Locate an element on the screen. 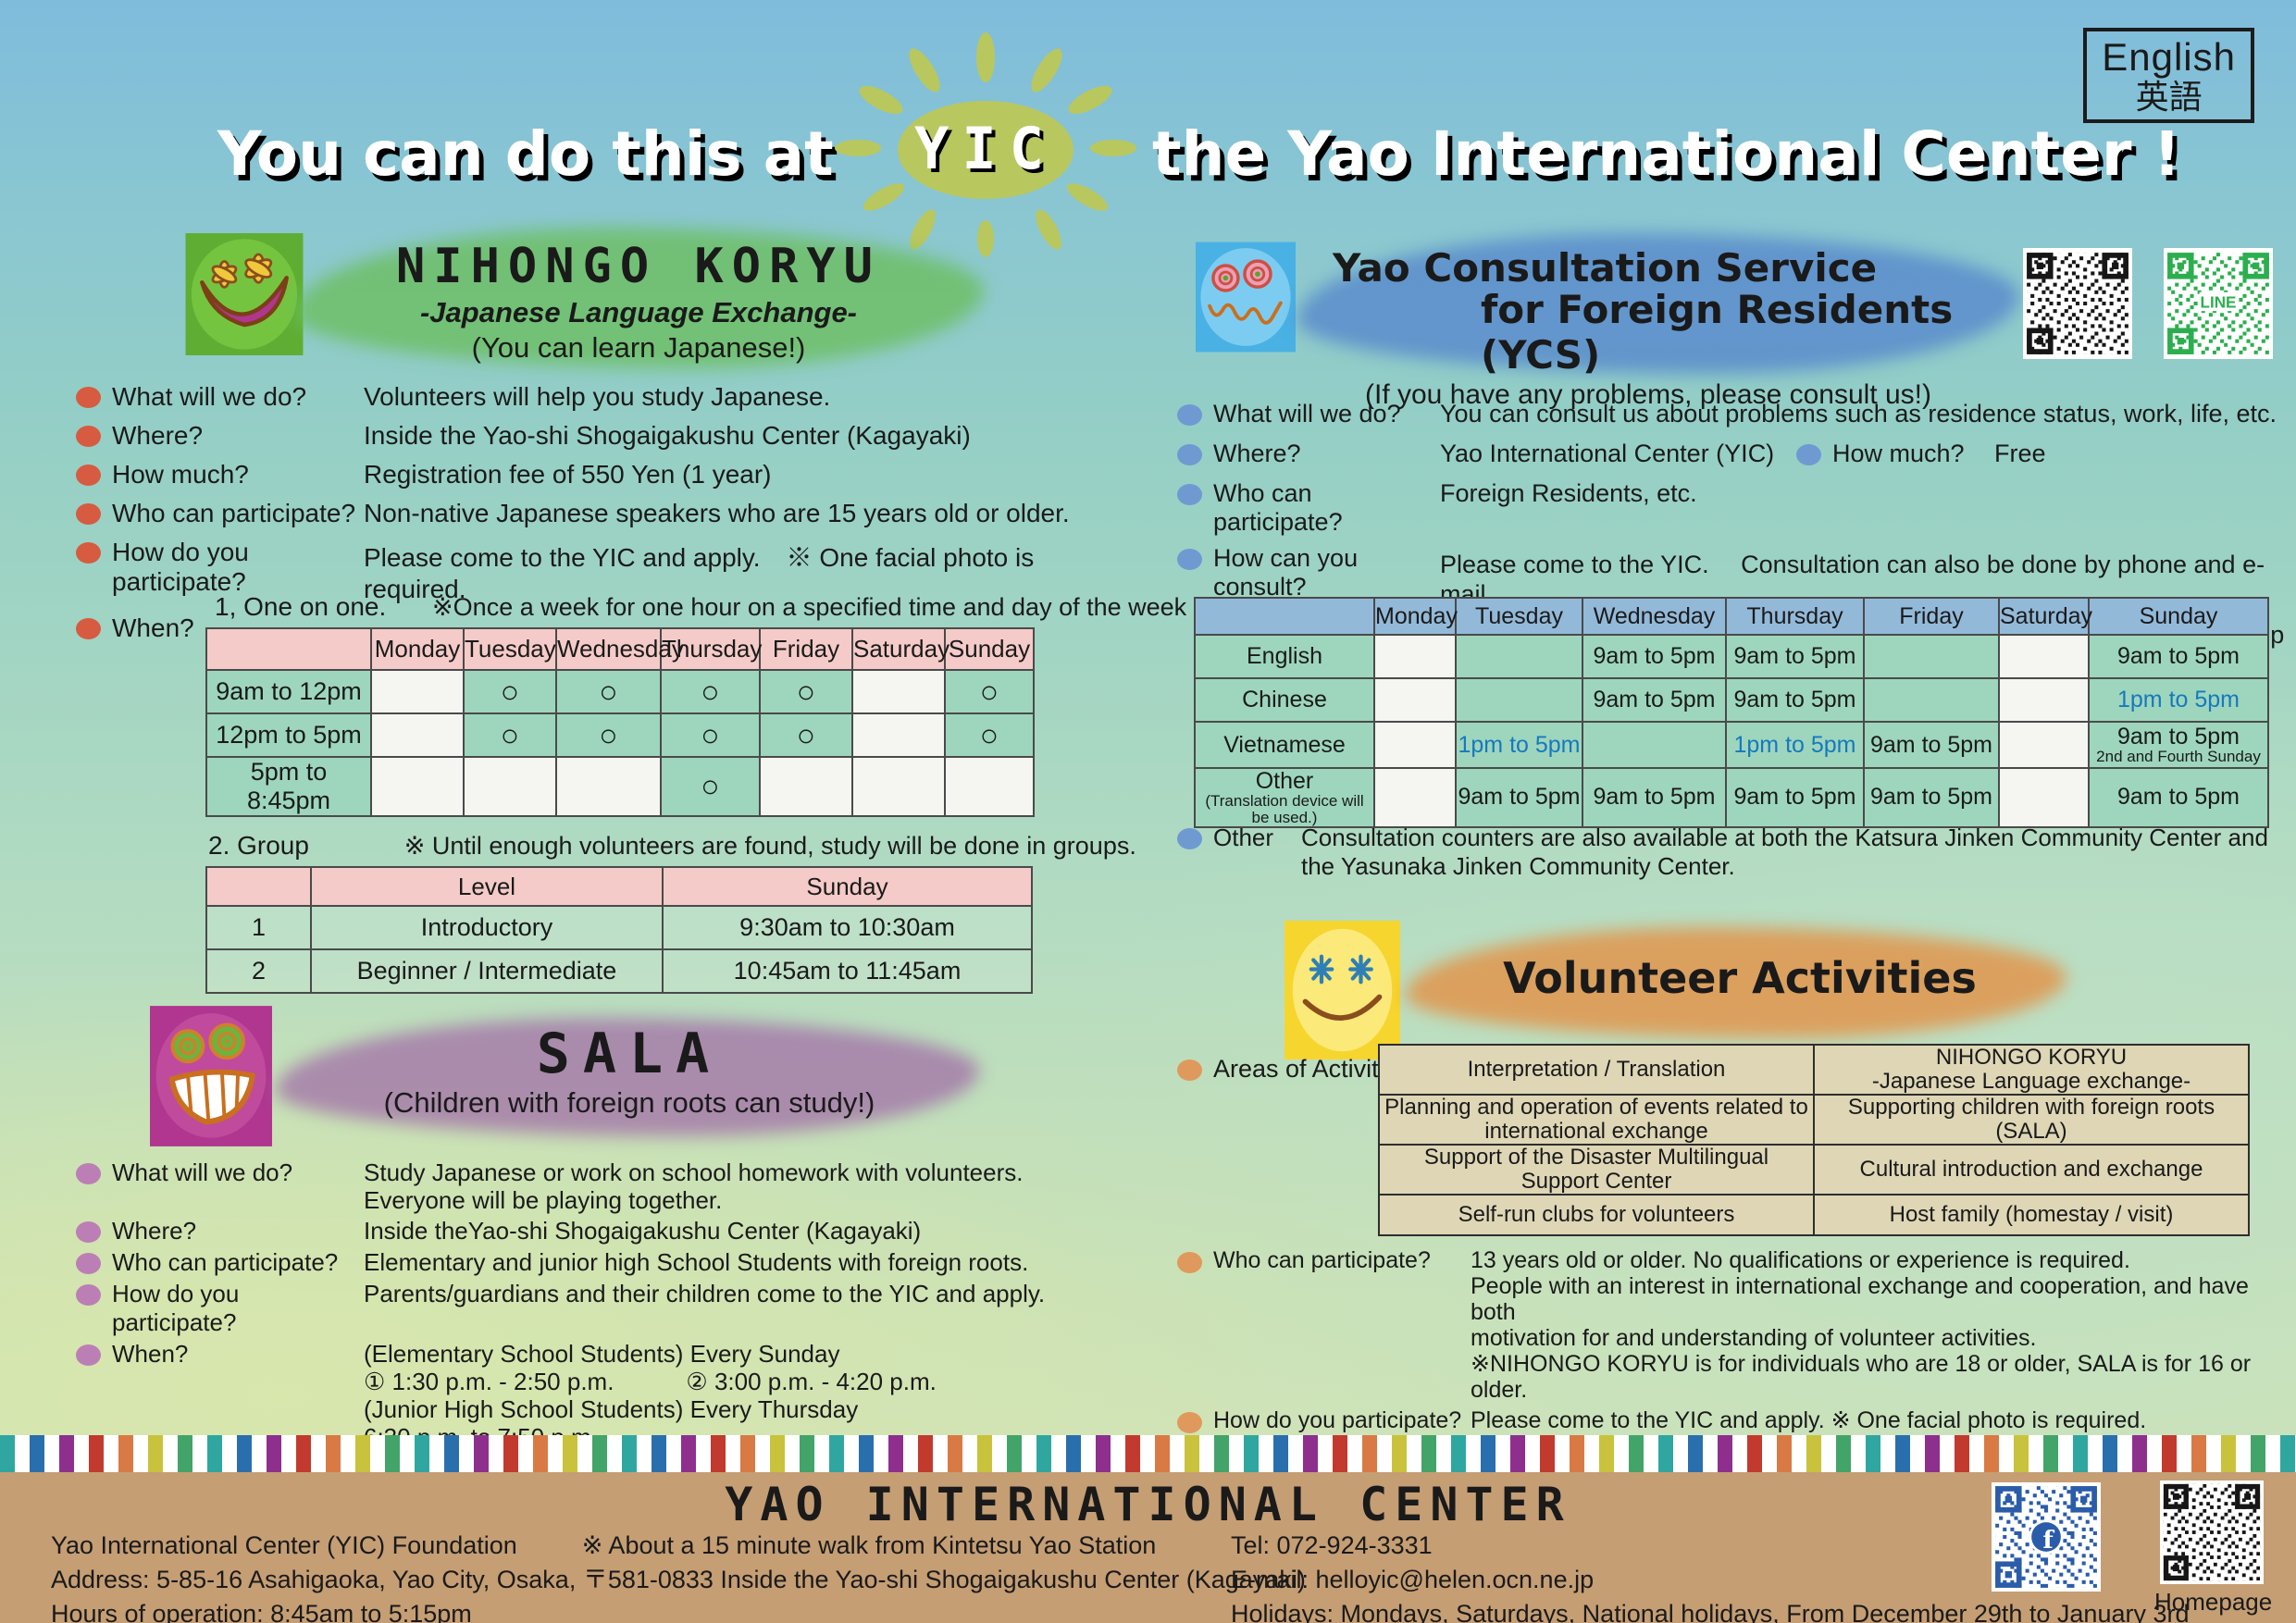 This screenshot has width=2296, height=1623. group-header-level: Level is located at coordinates (487, 886).